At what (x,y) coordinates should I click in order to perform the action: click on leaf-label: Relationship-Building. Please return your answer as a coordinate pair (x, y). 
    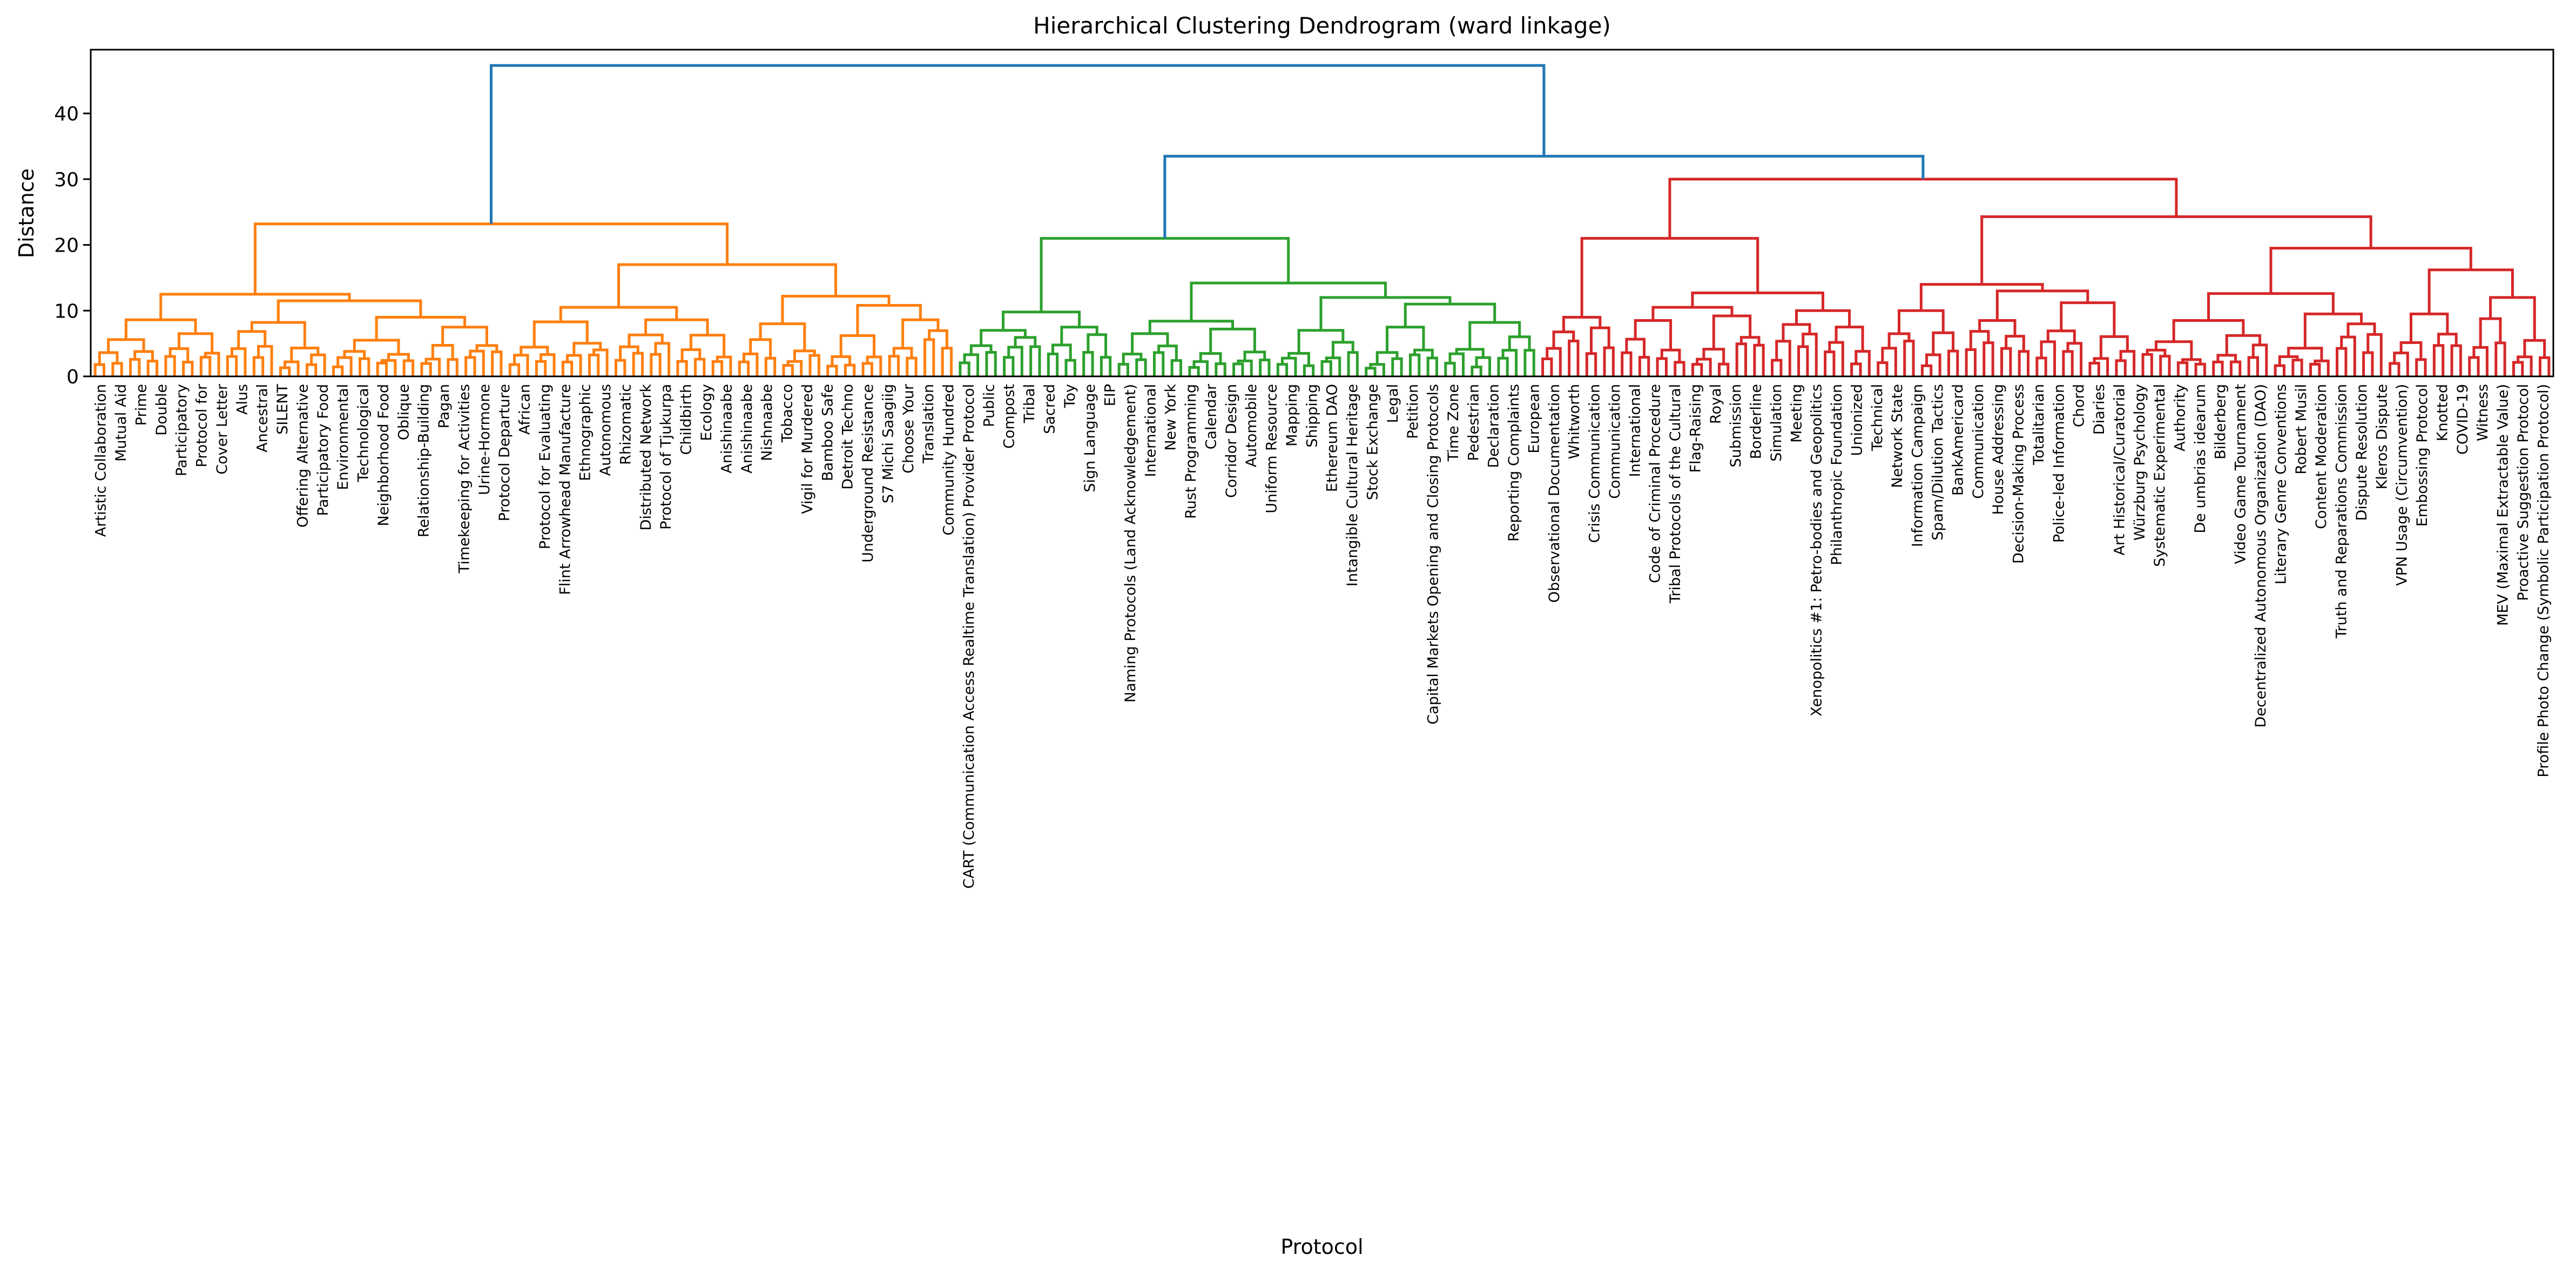
    Looking at the image, I should click on (424, 460).